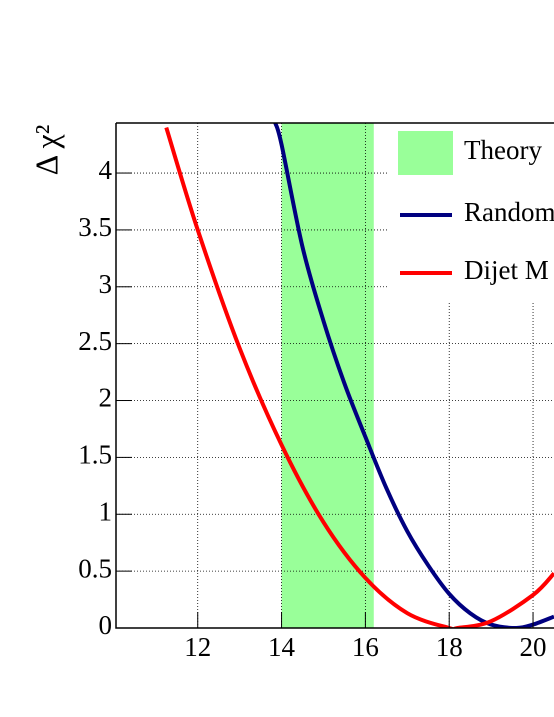 This screenshot has width=554, height=717. I want to click on x-tick-label: 20, so click(533, 647).